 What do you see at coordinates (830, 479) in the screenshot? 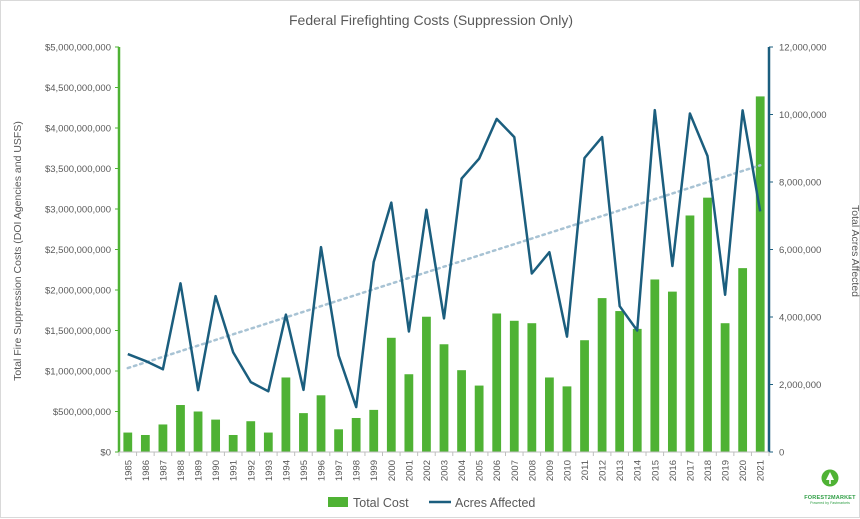
I see `tree-logo-icon` at bounding box center [830, 479].